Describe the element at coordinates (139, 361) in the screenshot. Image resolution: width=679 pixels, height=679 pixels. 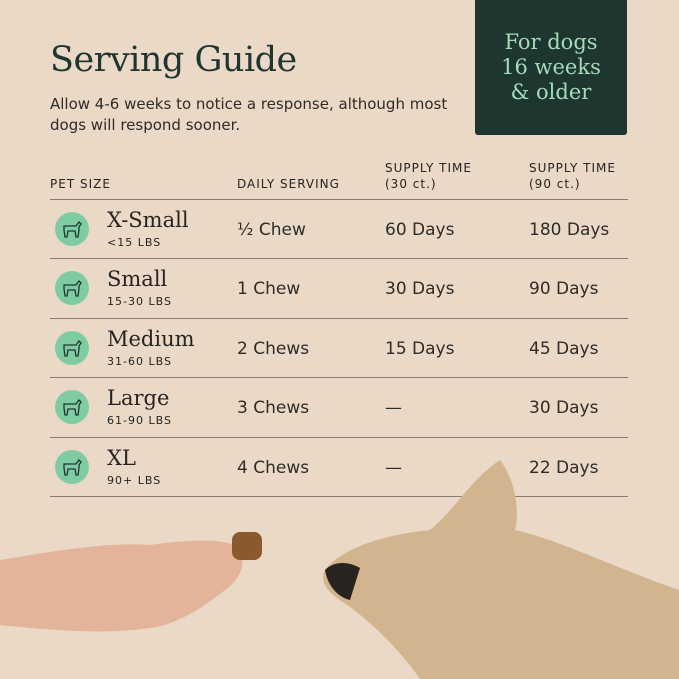
I see `size-weight: 31-60 LBS` at that location.